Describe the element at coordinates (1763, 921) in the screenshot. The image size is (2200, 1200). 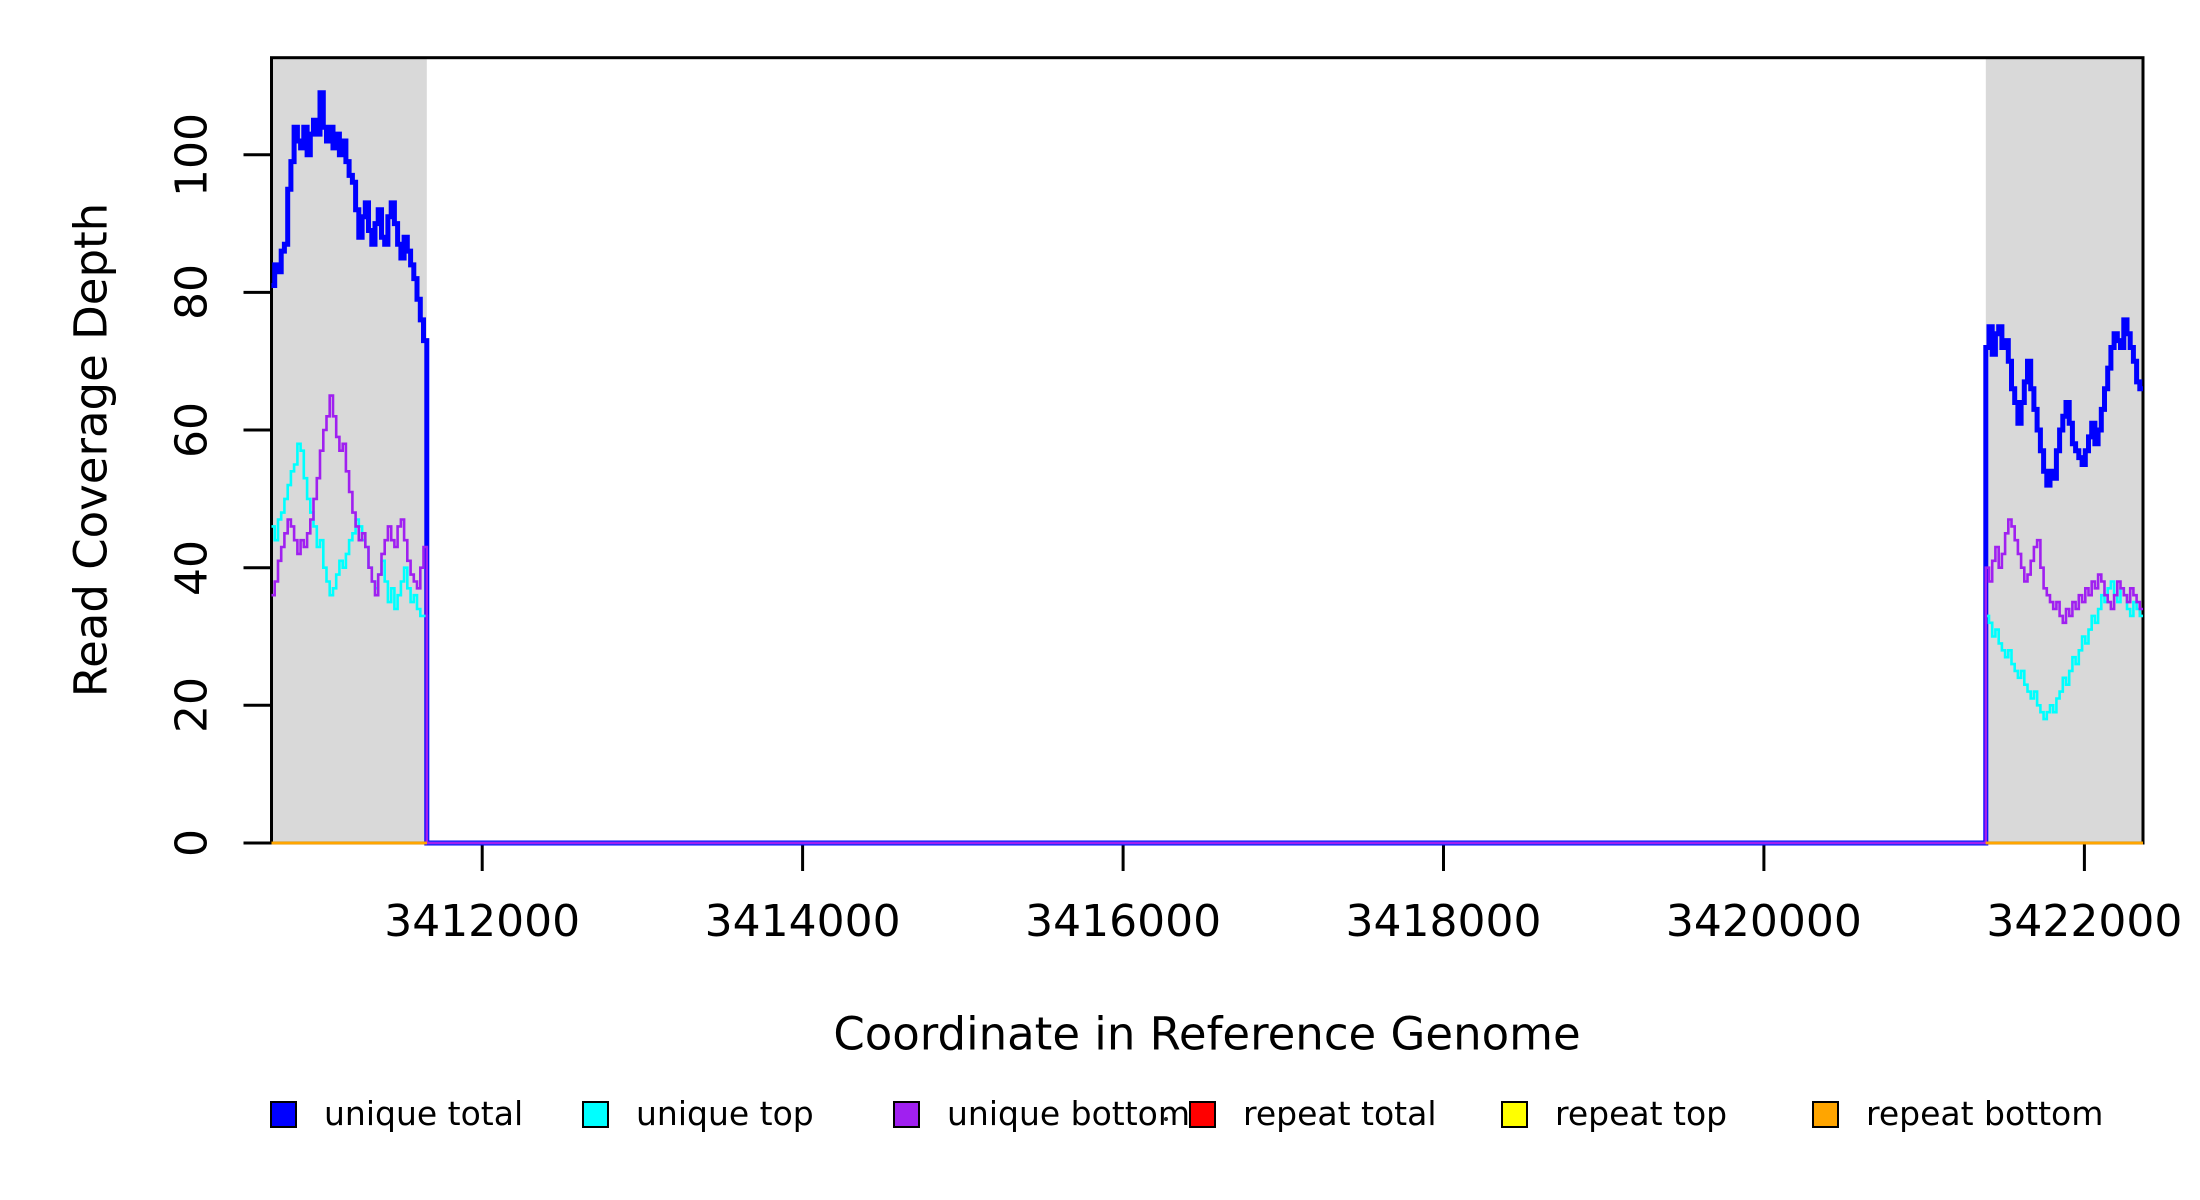
I see `x-tick-label: 3420000` at that location.